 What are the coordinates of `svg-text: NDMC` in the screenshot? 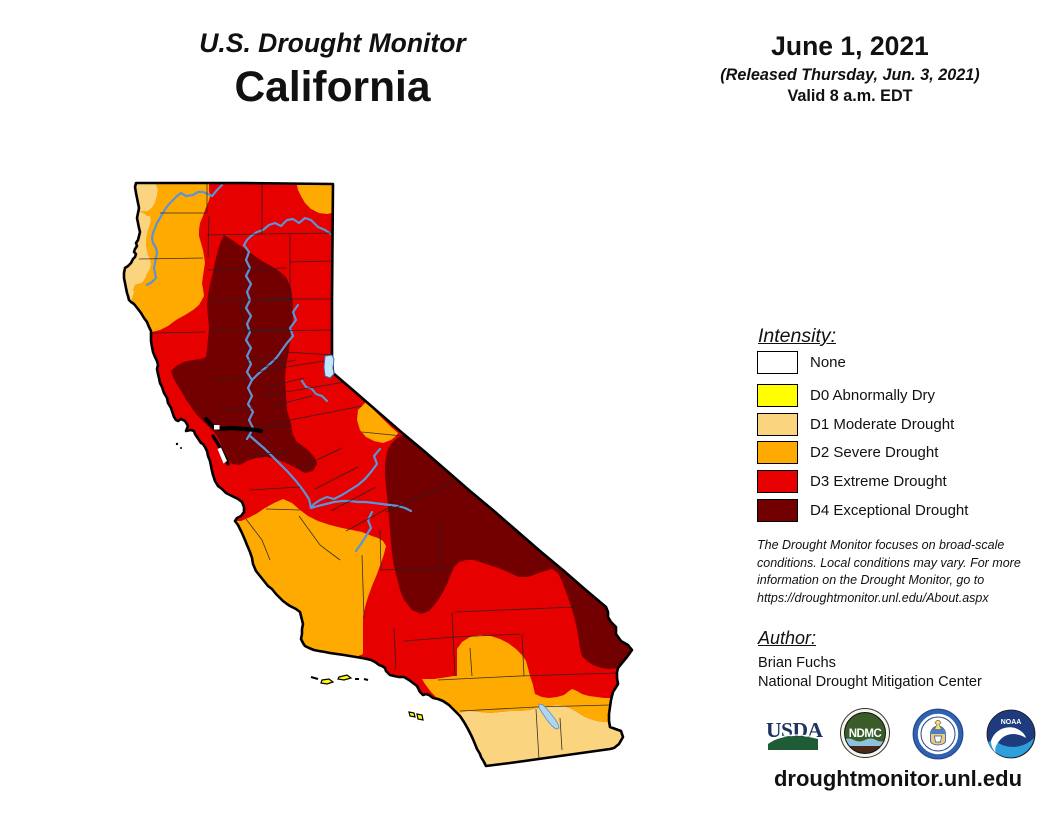 It's located at (865, 734).